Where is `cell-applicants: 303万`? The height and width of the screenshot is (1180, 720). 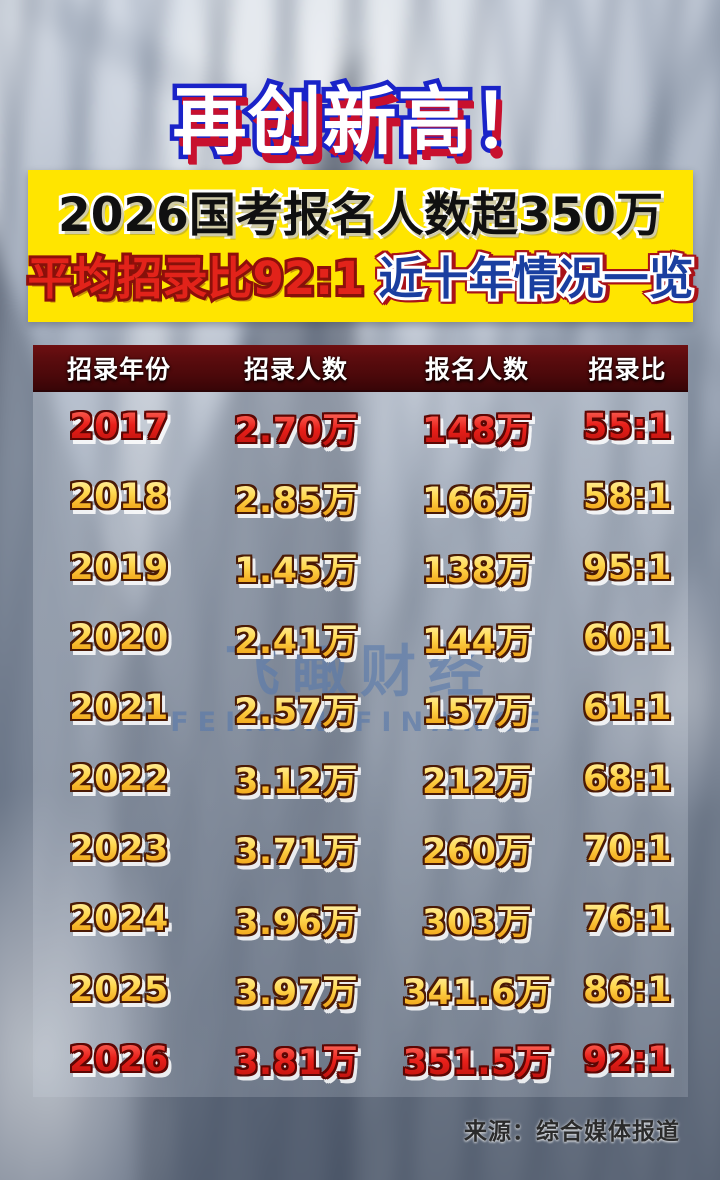 cell-applicants: 303万 is located at coordinates (477, 919).